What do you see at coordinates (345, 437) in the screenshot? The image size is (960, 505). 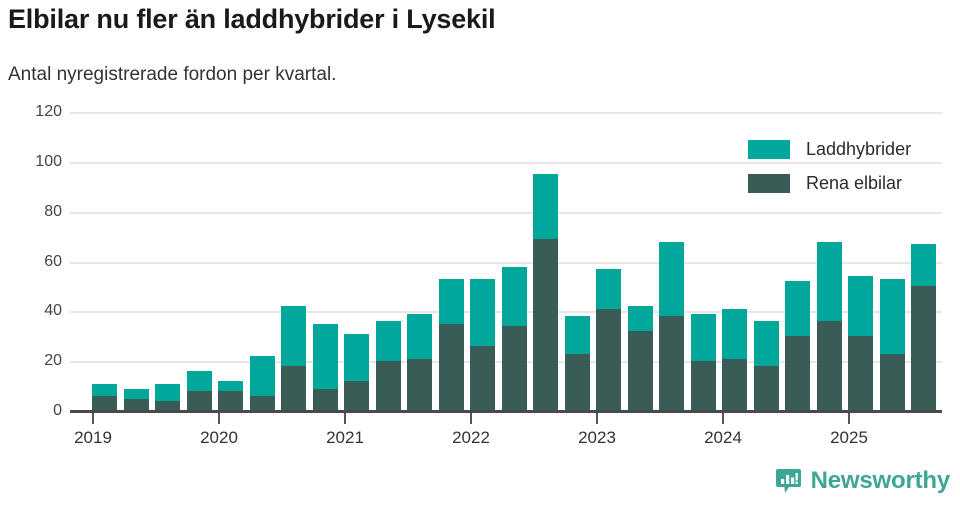 I see `x-tick-label: 2021` at bounding box center [345, 437].